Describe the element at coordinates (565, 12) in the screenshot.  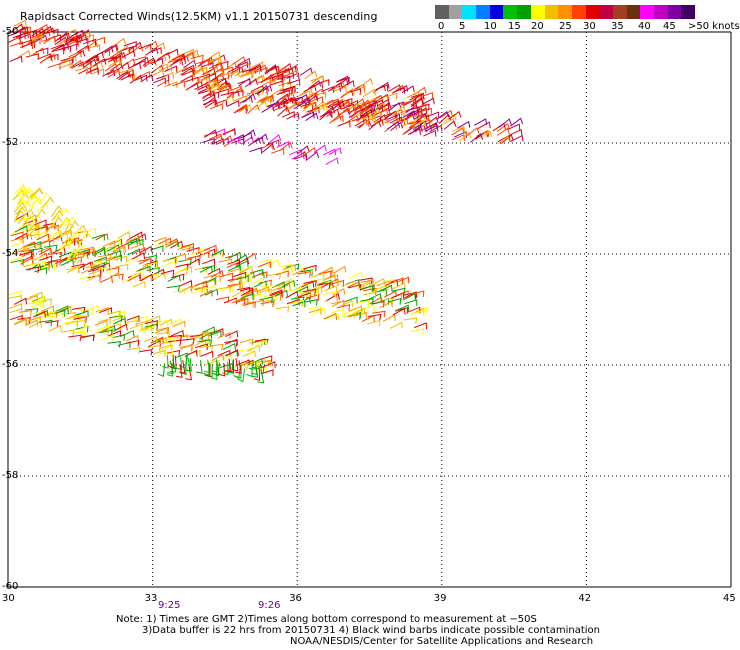
I see `wind-speed-color-legend` at that location.